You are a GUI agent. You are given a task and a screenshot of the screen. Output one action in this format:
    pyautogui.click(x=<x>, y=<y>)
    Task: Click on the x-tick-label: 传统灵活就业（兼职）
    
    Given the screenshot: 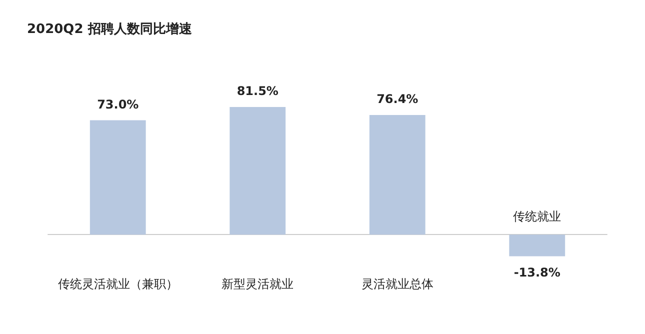 What is the action you would take?
    pyautogui.click(x=118, y=284)
    